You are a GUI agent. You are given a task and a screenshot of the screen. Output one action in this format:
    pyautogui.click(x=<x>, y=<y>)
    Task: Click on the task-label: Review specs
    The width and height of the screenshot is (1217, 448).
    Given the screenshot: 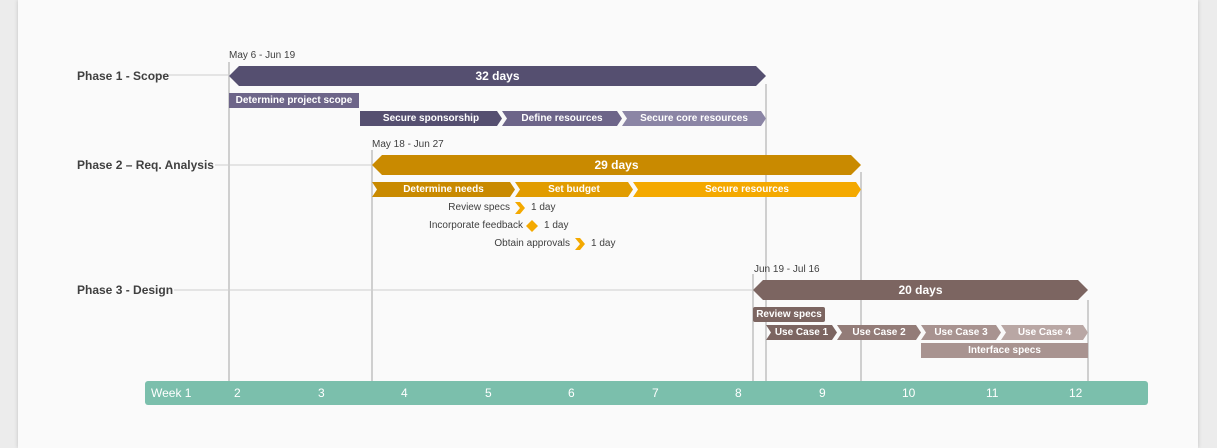 What is the action you would take?
    pyautogui.click(x=789, y=314)
    